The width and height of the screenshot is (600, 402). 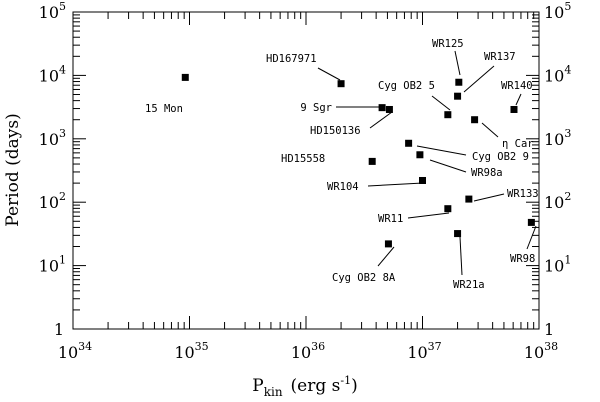 What do you see at coordinates (469, 199) in the screenshot?
I see `data-point-wr133` at bounding box center [469, 199].